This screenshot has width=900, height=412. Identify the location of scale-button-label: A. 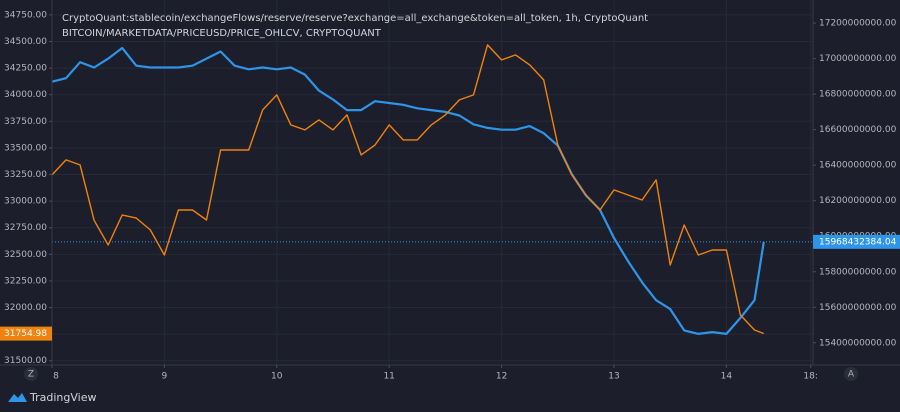
(851, 375).